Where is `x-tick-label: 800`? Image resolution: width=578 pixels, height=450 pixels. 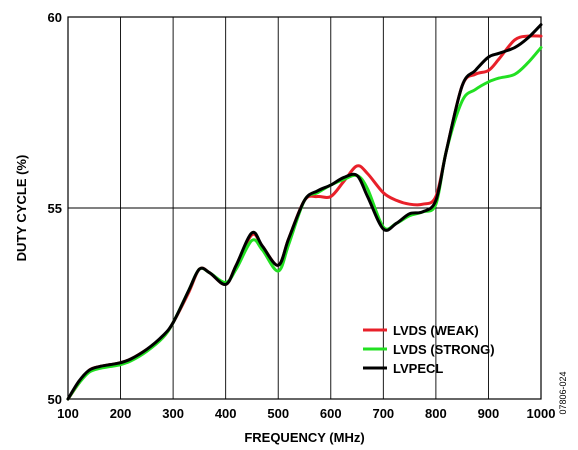
x-tick-label: 800 is located at coordinates (436, 413).